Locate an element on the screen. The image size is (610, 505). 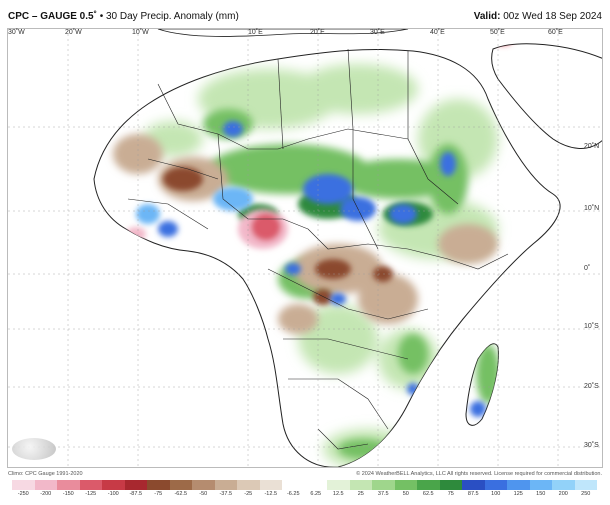
valid-time: Valid: 00z Wed 18 Sep 2024 is located at coordinates (538, 16).